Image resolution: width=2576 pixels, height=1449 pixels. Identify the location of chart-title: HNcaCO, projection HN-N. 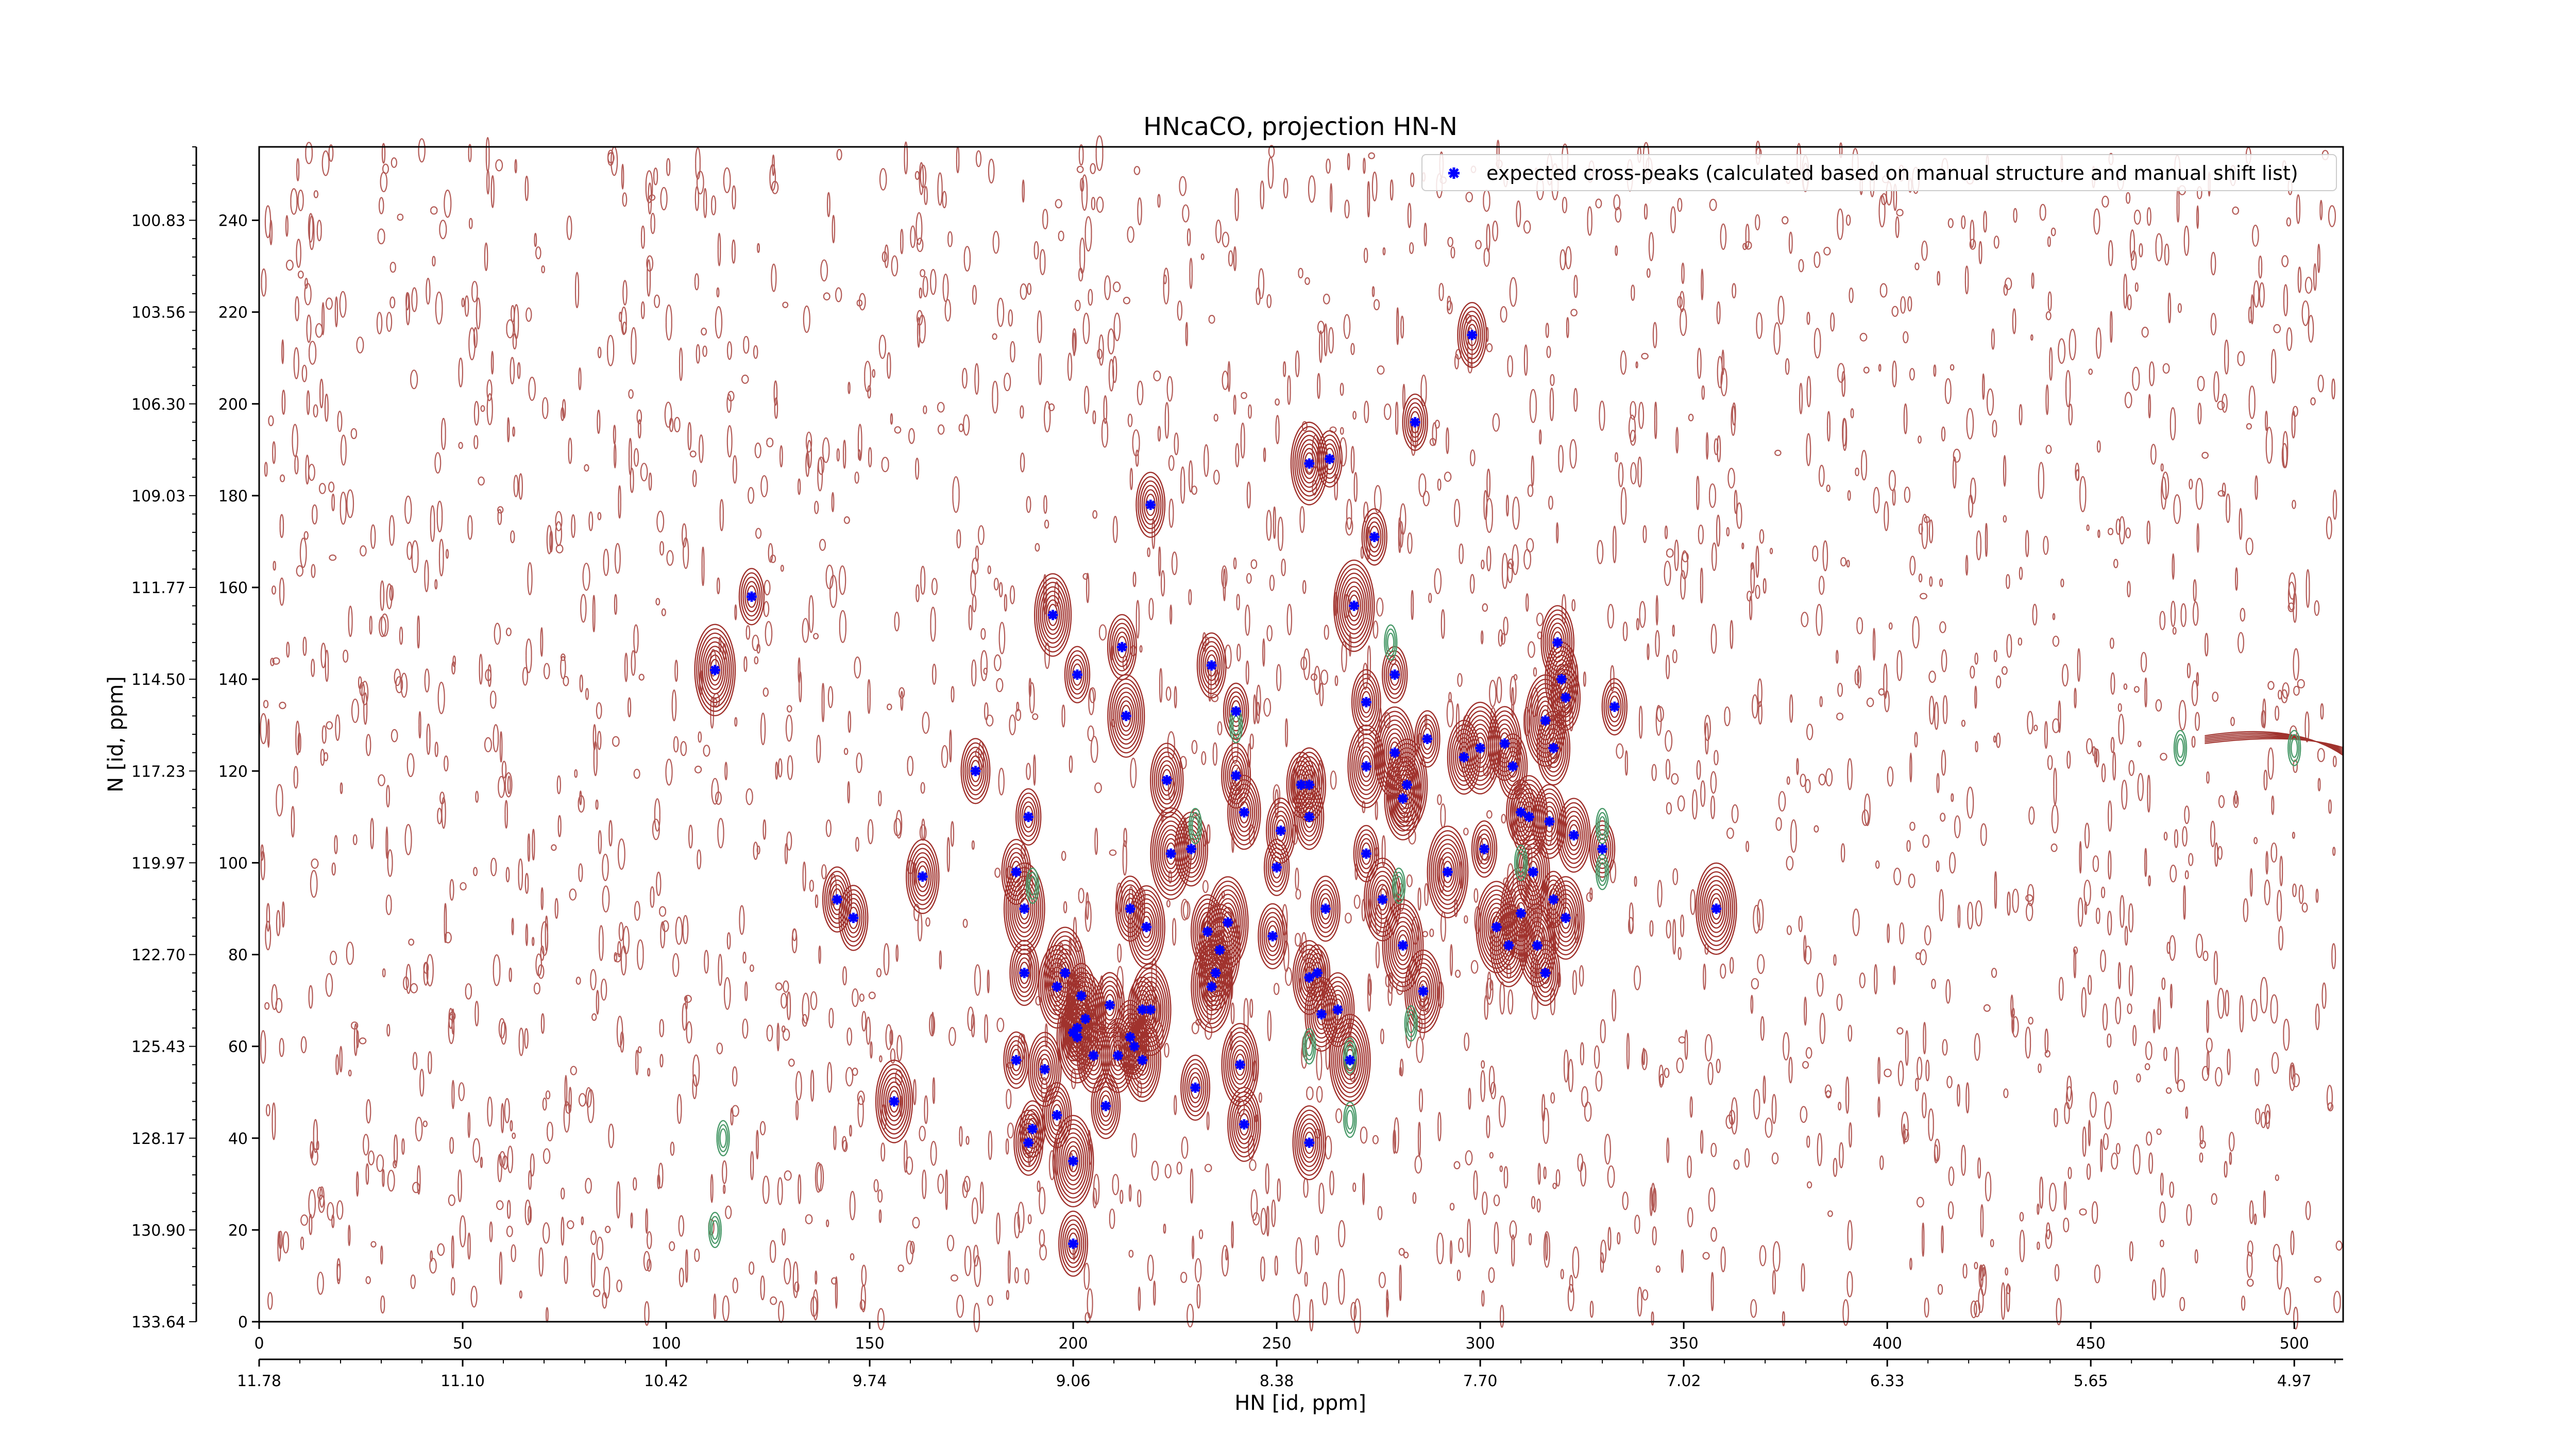
(1300, 126).